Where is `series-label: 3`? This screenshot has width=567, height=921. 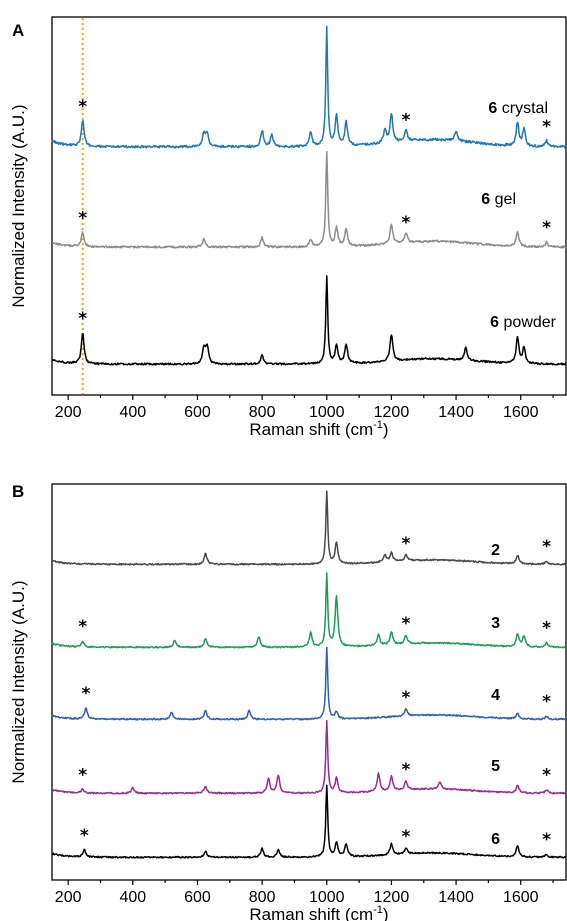
series-label: 3 is located at coordinates (495, 623).